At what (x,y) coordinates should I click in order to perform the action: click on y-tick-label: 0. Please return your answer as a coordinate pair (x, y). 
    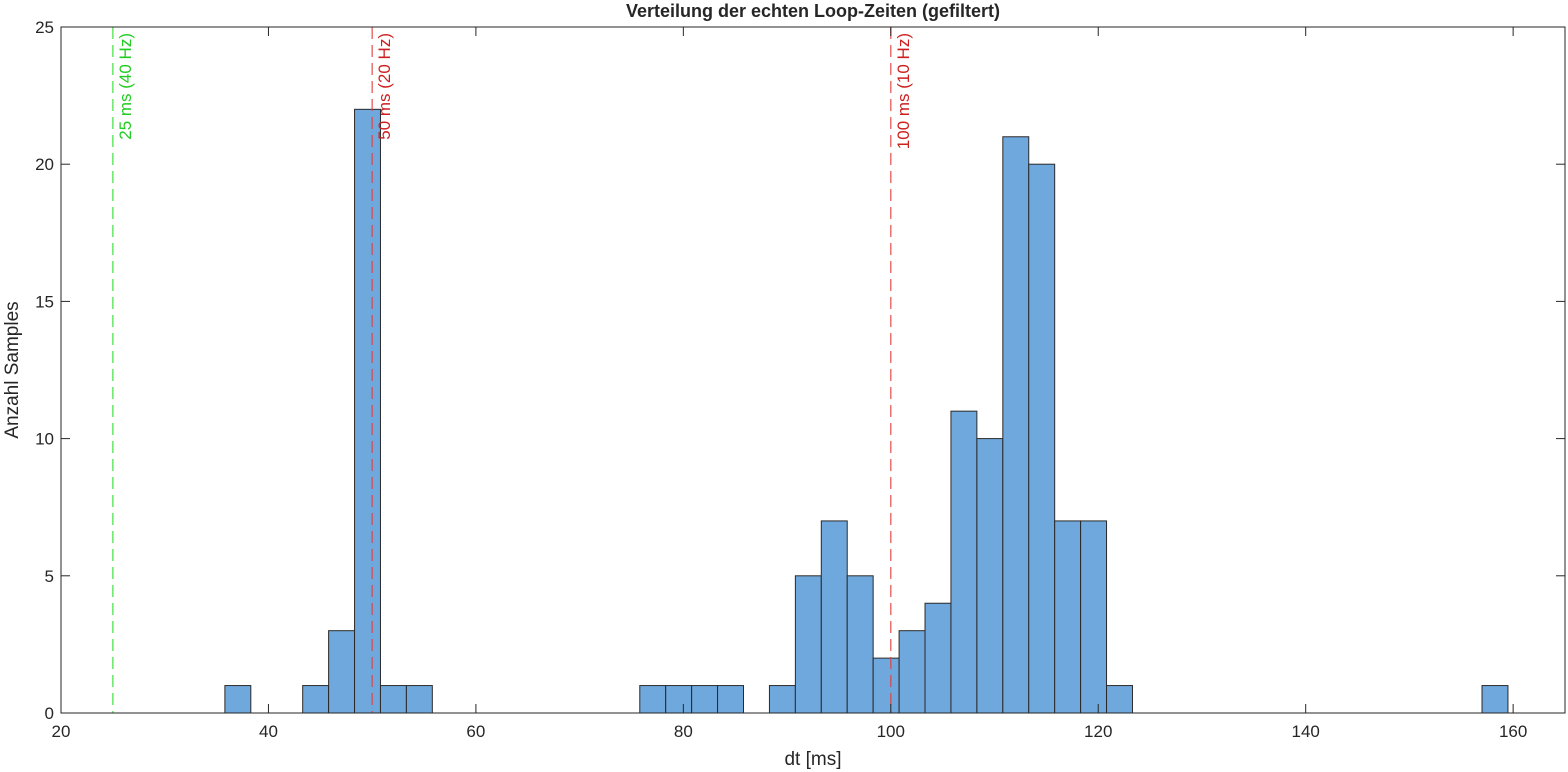
    Looking at the image, I should click on (49, 713).